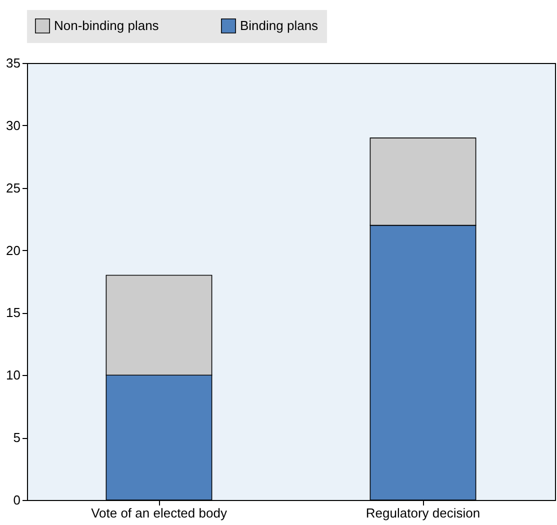  What do you see at coordinates (13, 250) in the screenshot?
I see `y-tick-label: 20` at bounding box center [13, 250].